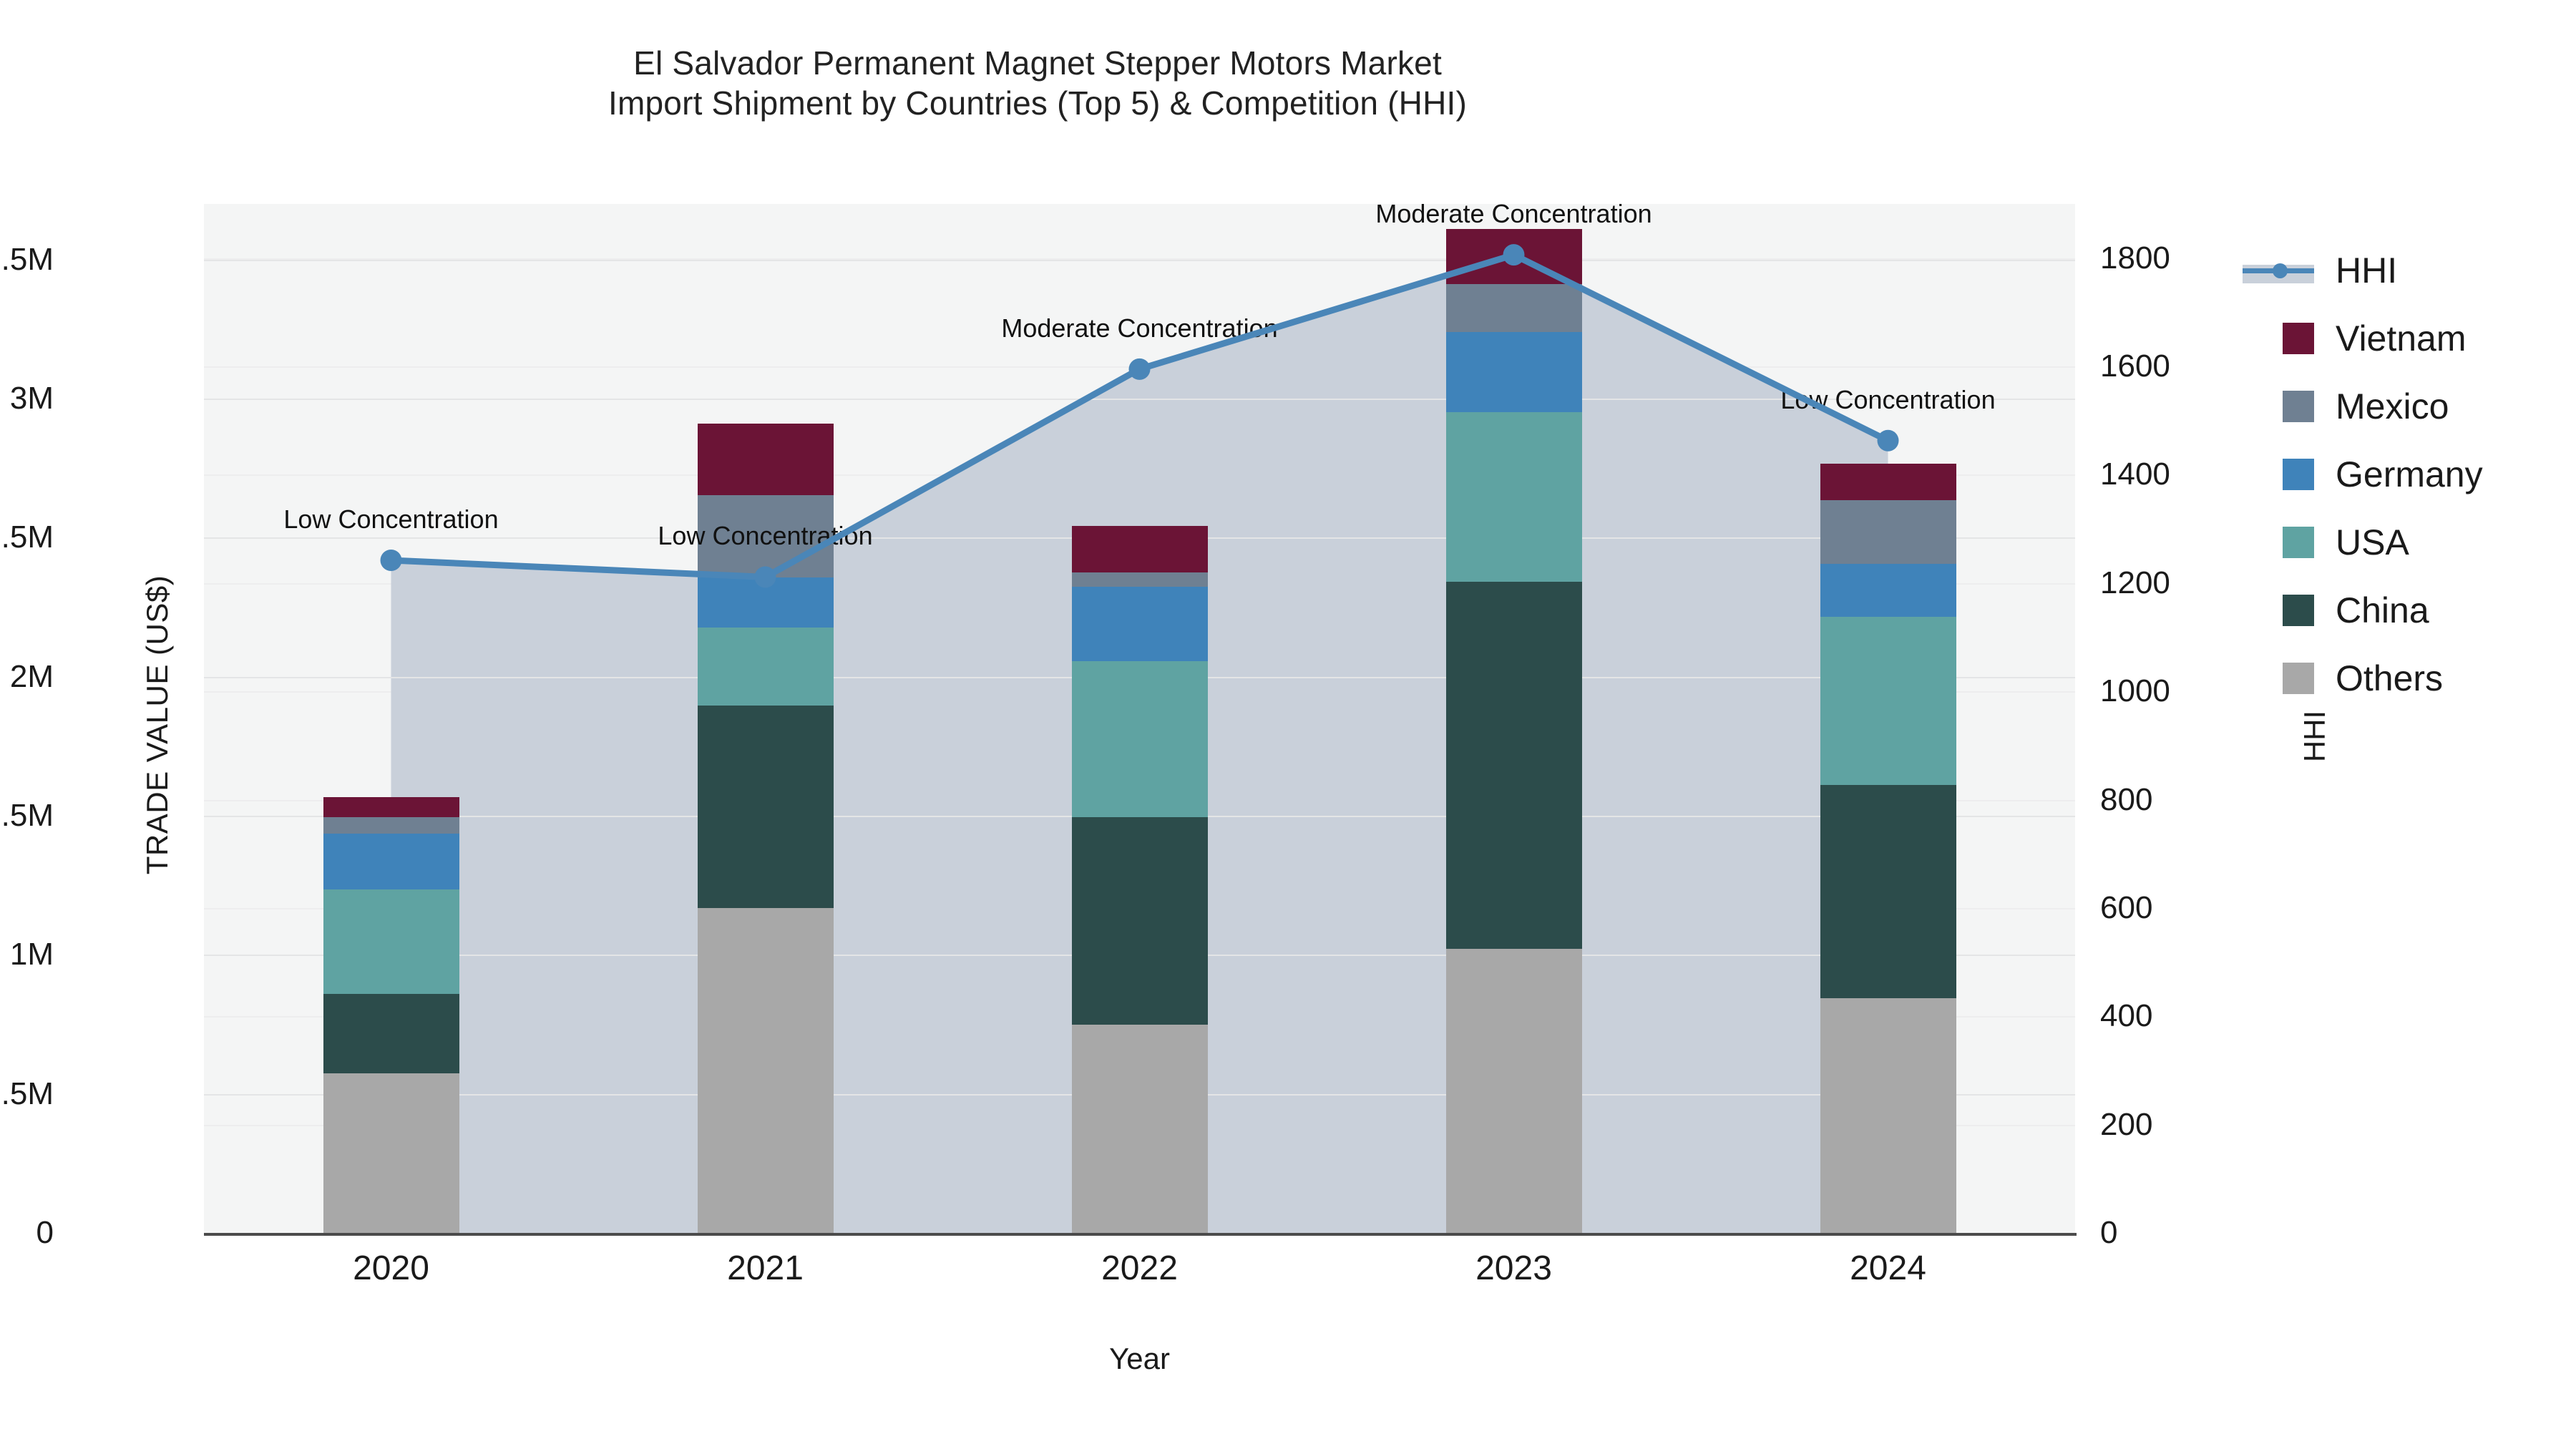 This screenshot has height=1449, width=2576. Describe the element at coordinates (27, 816) in the screenshot. I see `y-axis-left-tick-label: 1.5M` at that location.